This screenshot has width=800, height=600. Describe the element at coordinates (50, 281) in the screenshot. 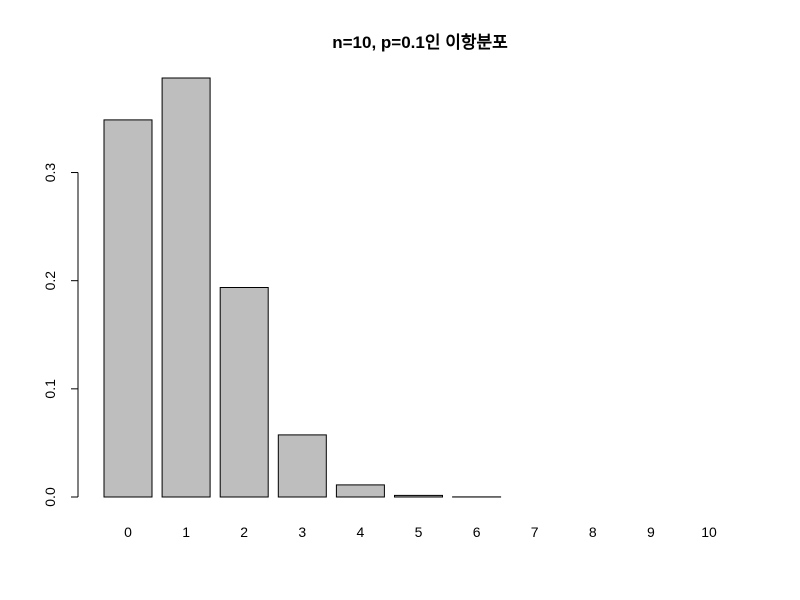

I see `y-tick-label: 0.2` at that location.